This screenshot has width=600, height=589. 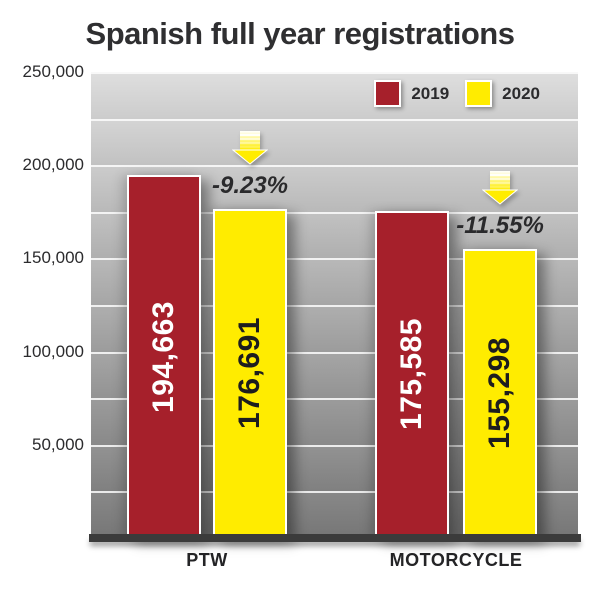 I want to click on bar-ptw-2019: 194,663, so click(x=164, y=356).